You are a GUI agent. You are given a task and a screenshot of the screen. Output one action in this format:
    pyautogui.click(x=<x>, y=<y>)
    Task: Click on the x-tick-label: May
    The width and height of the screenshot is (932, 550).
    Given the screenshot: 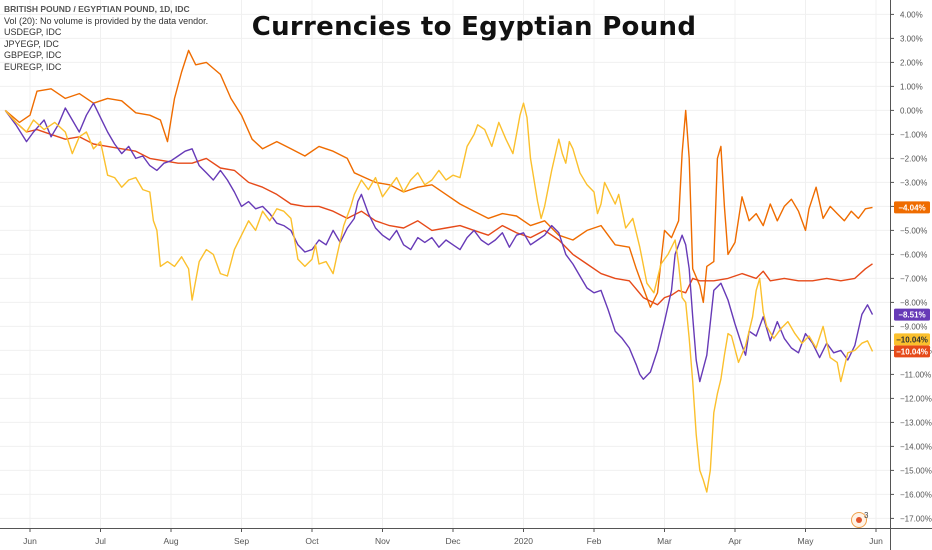 What is the action you would take?
    pyautogui.click(x=805, y=541)
    